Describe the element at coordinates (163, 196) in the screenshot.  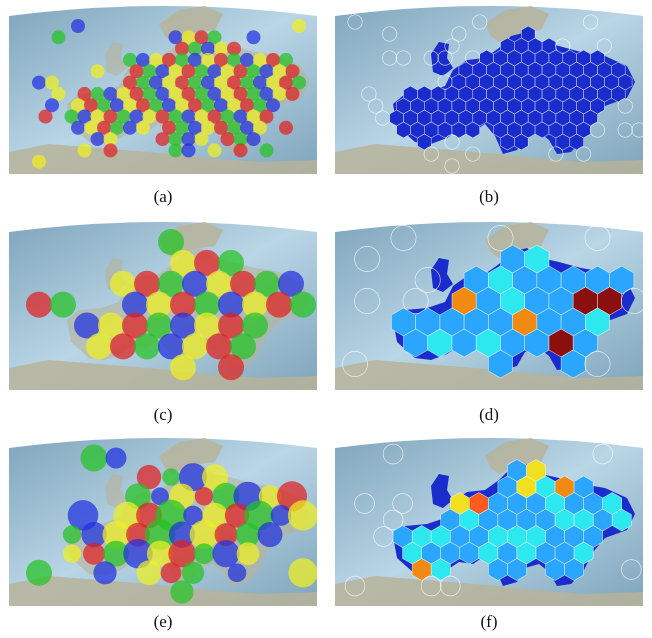
I see `caption-a: (a)` at that location.